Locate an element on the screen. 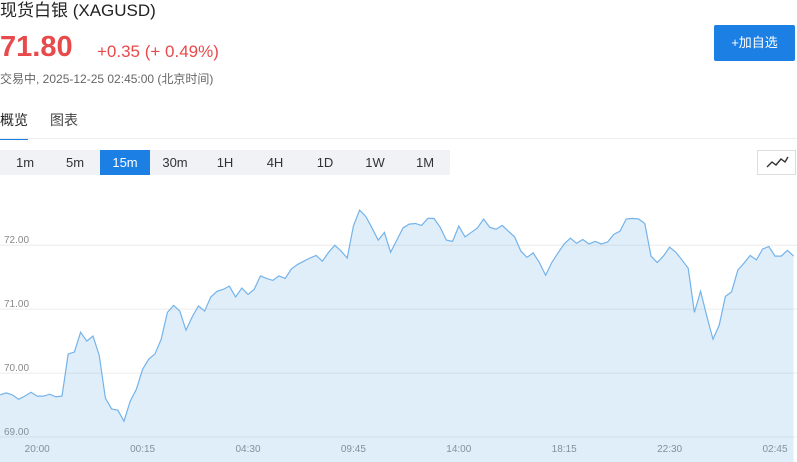  tab: 概览 is located at coordinates (14, 125).